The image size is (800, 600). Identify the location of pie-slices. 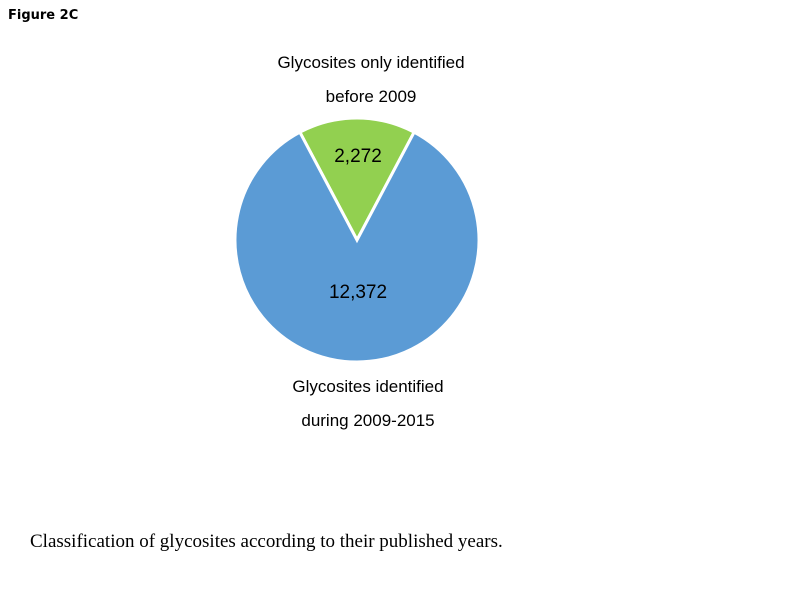
(357, 240).